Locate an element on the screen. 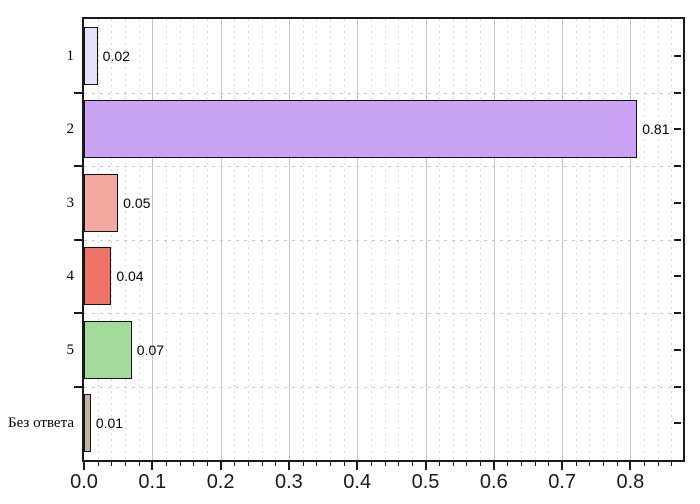  bar-value-label: 0.07 is located at coordinates (150, 349).